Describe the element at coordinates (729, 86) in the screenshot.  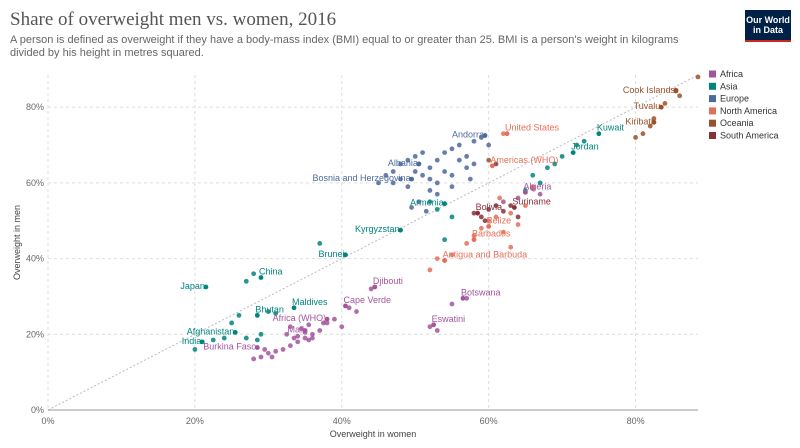
I see `legend-label: Asia` at that location.